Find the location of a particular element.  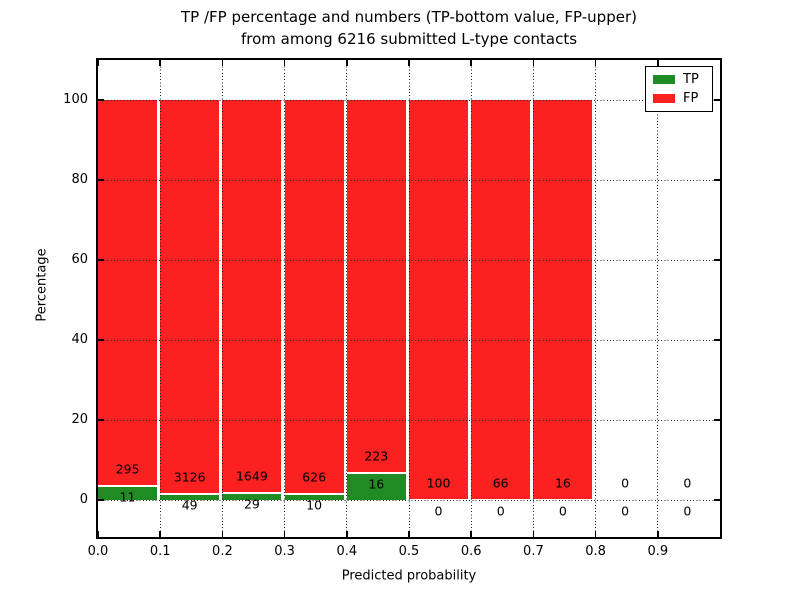

x-tick-label: 0.3 is located at coordinates (284, 551).